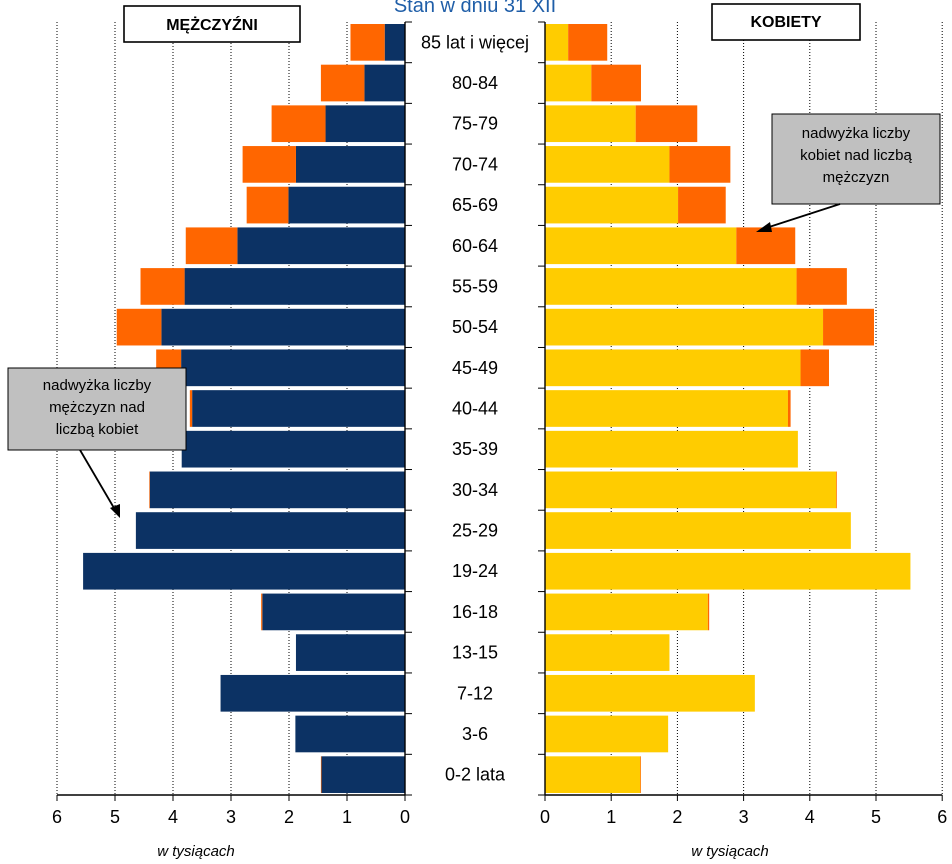 The width and height of the screenshot is (952, 864). I want to click on tick-label-women-5: 5, so click(876, 817).